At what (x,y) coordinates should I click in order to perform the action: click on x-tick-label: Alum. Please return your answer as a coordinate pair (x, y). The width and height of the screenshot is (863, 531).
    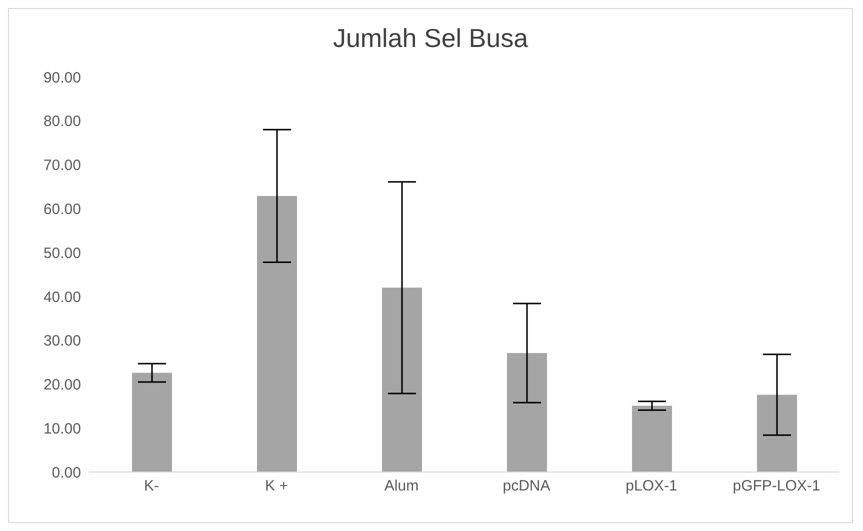
    Looking at the image, I should click on (401, 486).